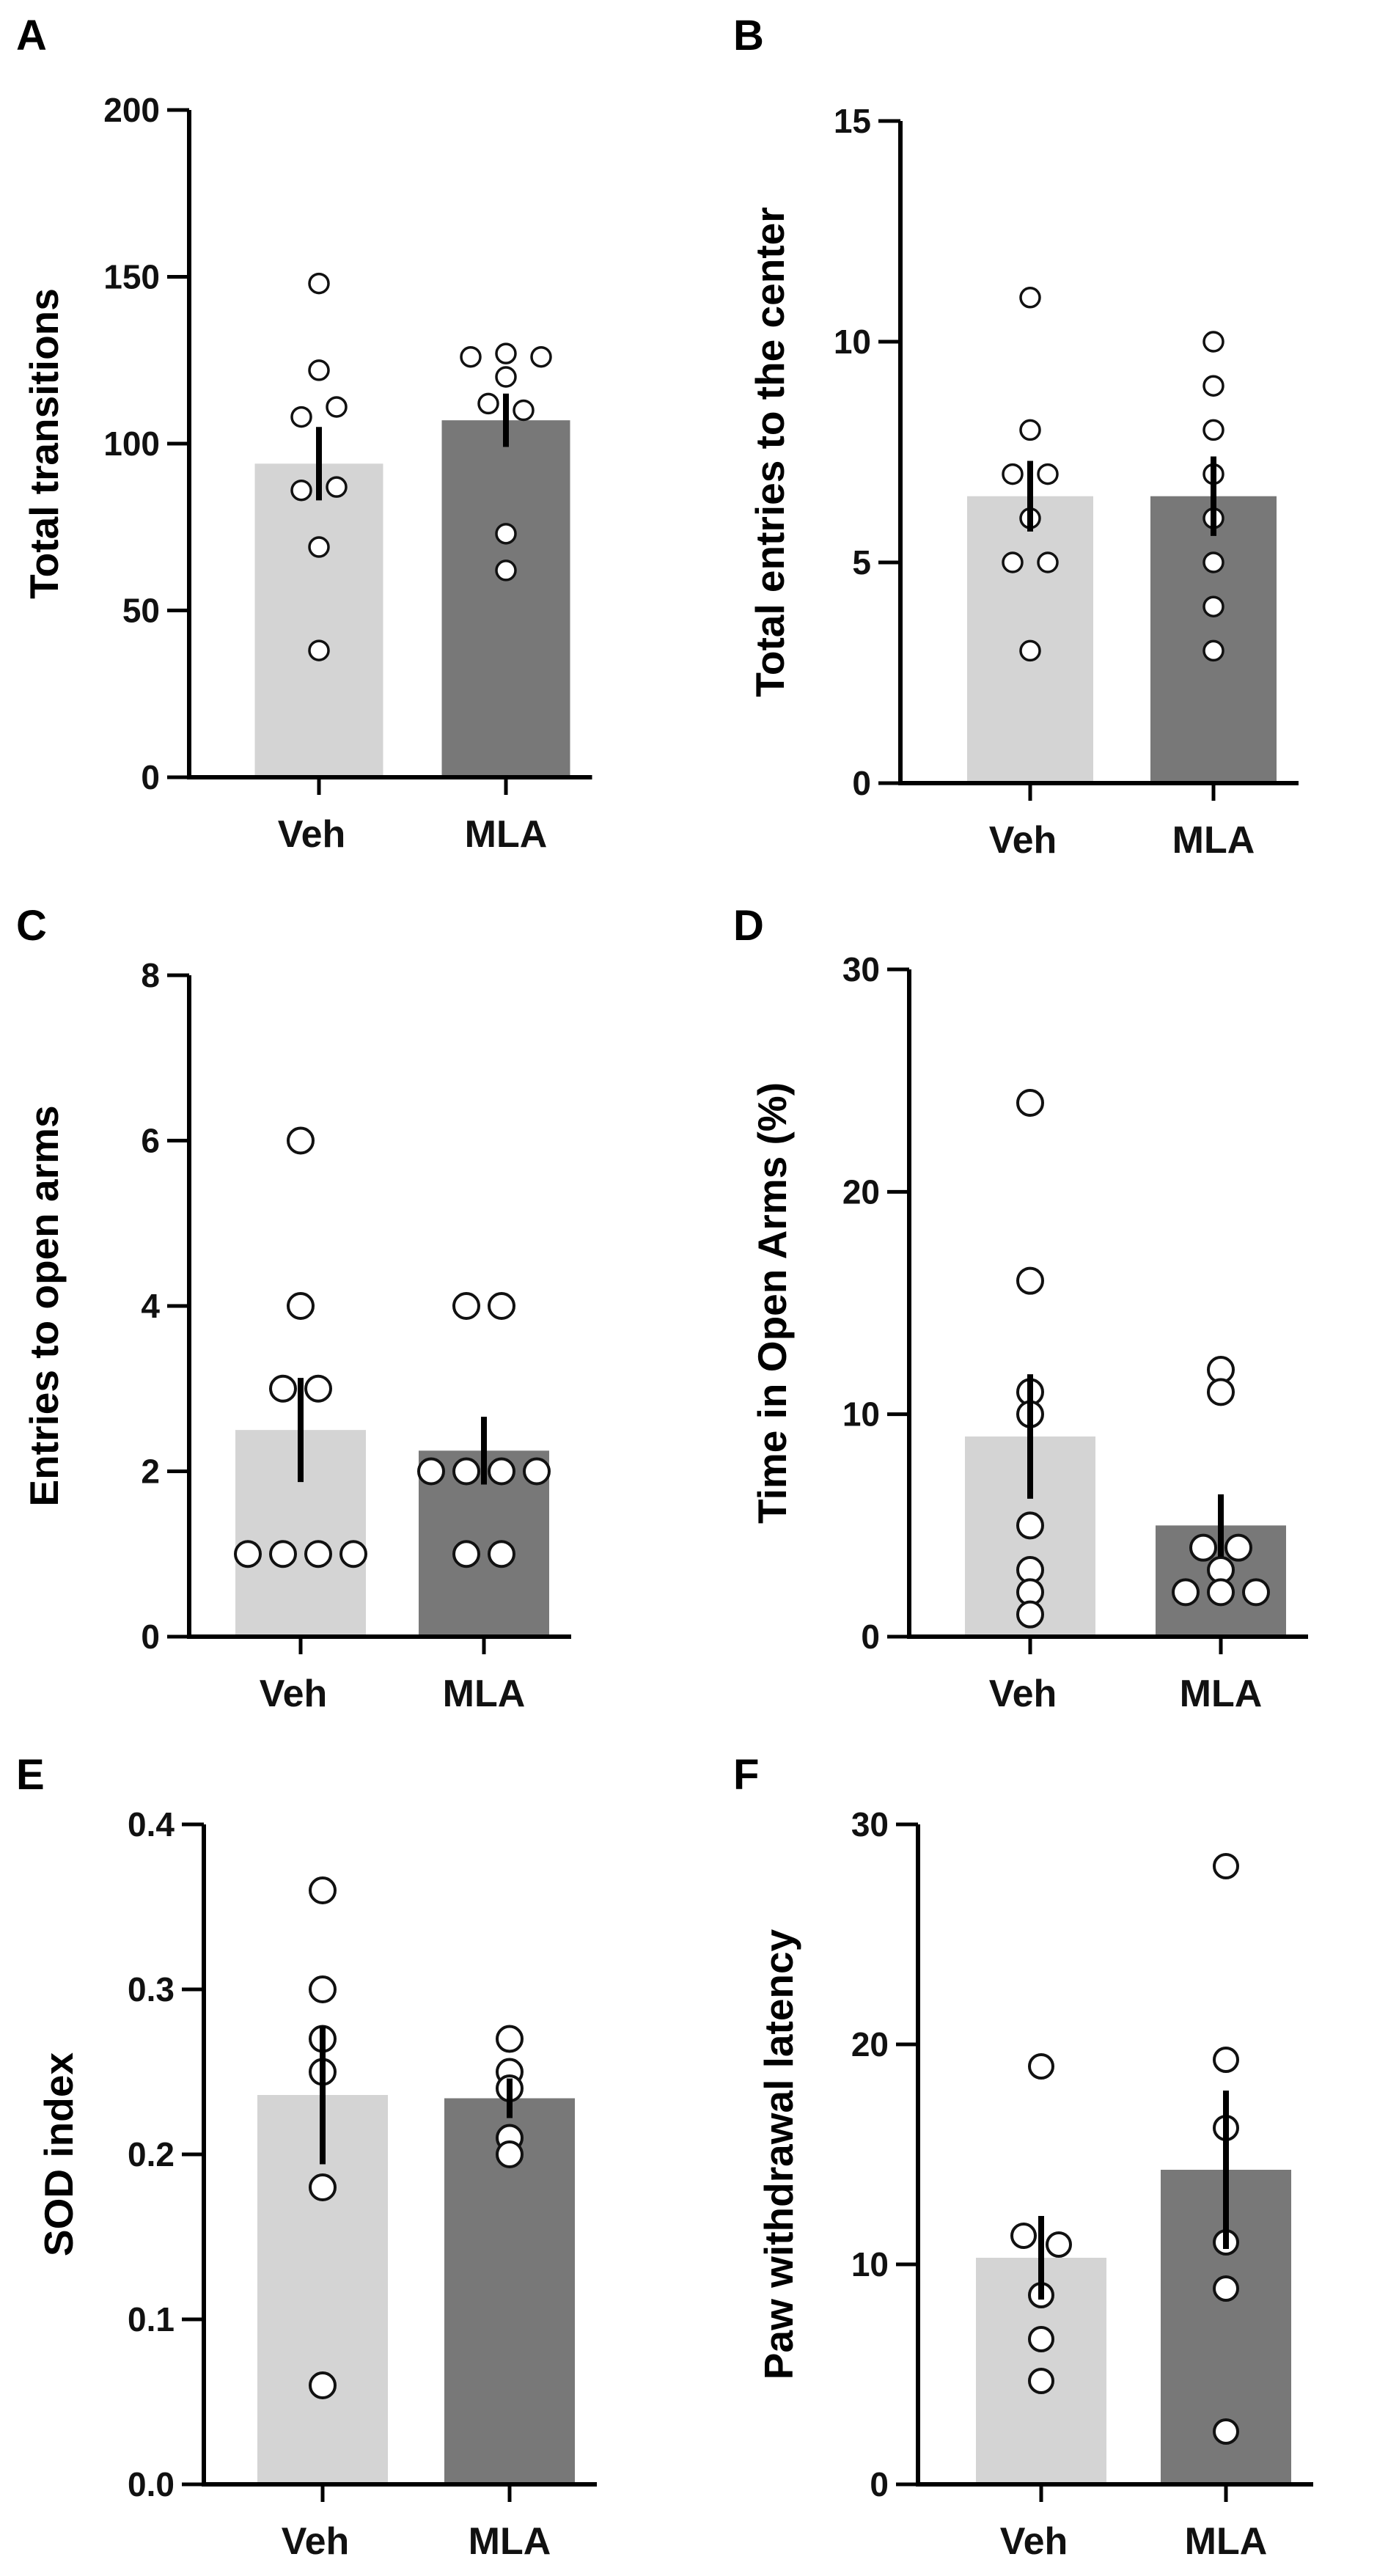 This screenshot has height=2576, width=1377. Describe the element at coordinates (306, 2157) in the screenshot. I see `panel-e: E SOD index 0.0 0.1 0.2 0.3 0.4 Veh MLA` at that location.